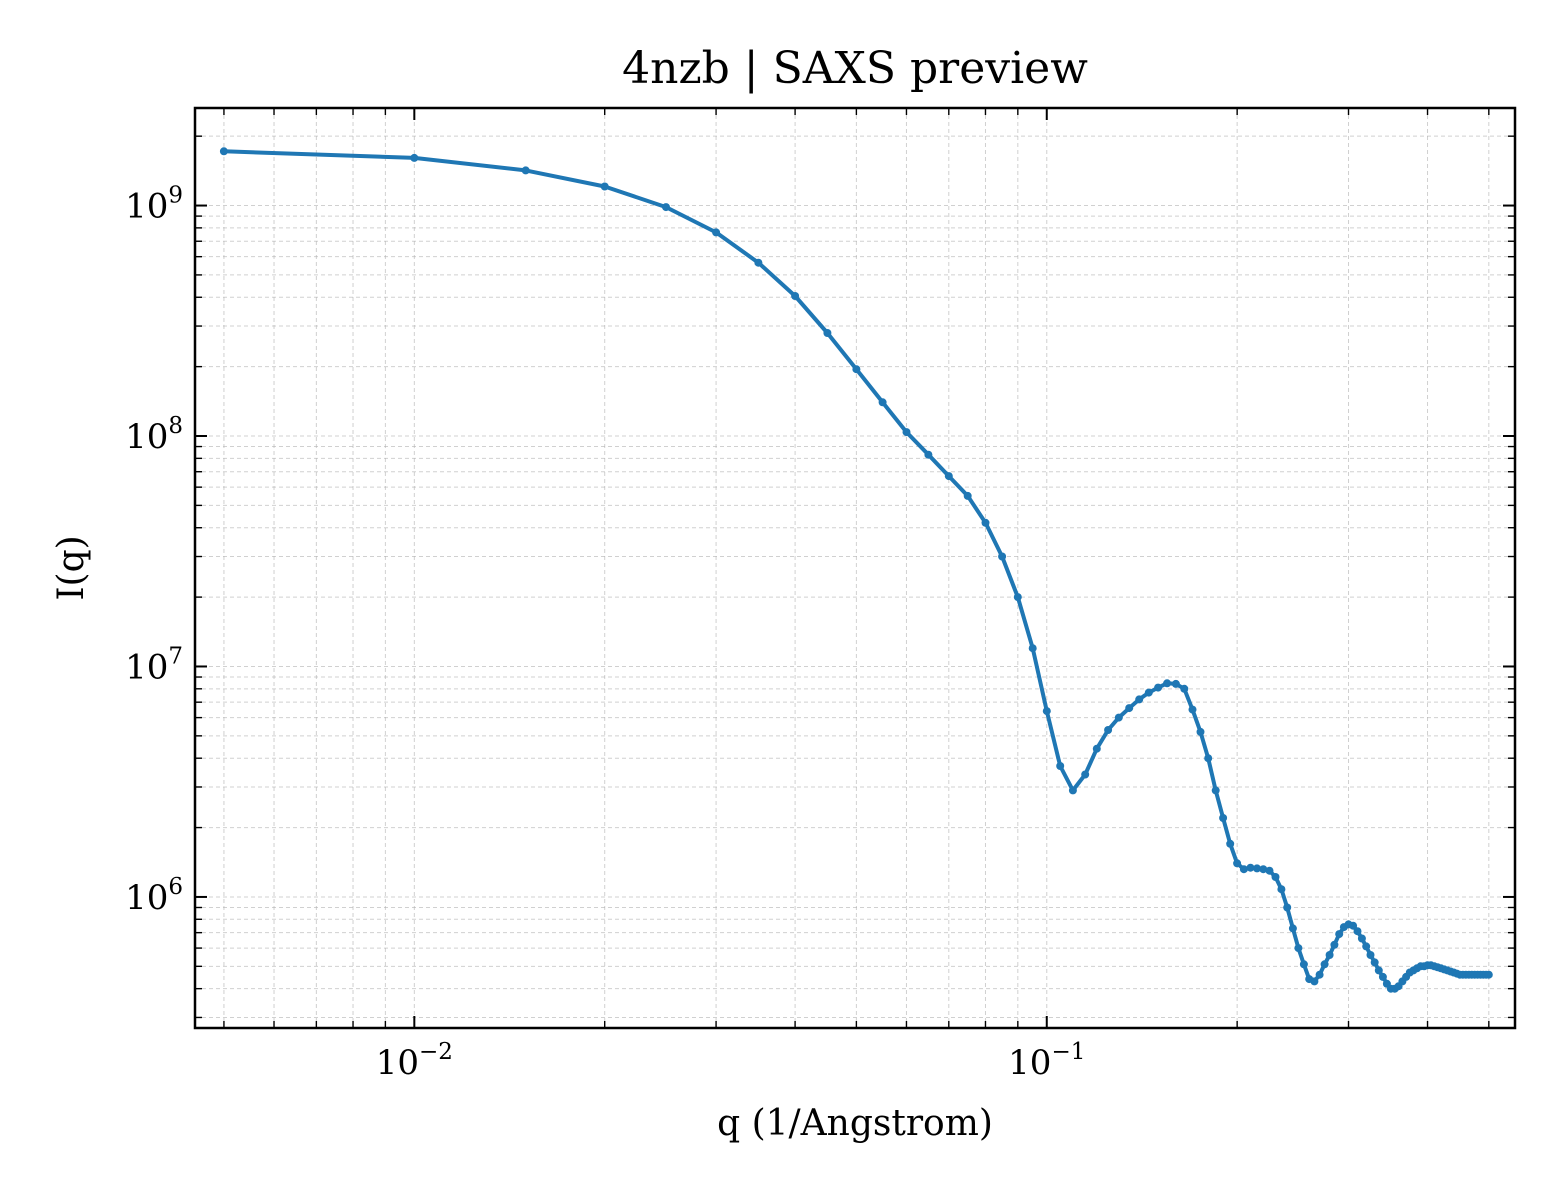  Describe the element at coordinates (414, 1061) in the screenshot. I see `x-tick-label: 10⁻²` at that location.